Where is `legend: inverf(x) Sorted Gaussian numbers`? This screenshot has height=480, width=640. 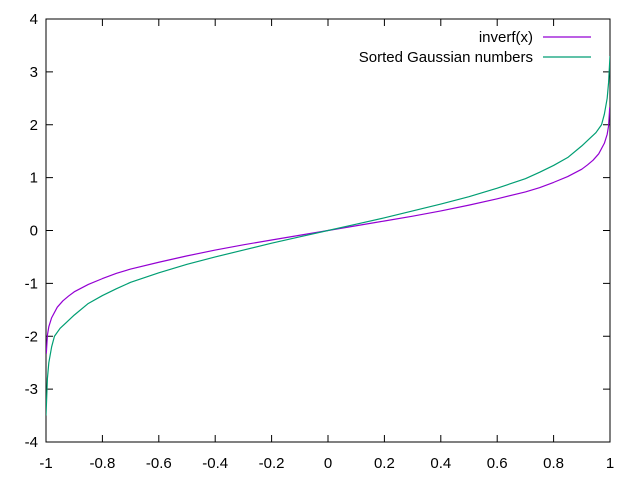 legend: inverf(x) Sorted Gaussian numbers is located at coordinates (475, 47).